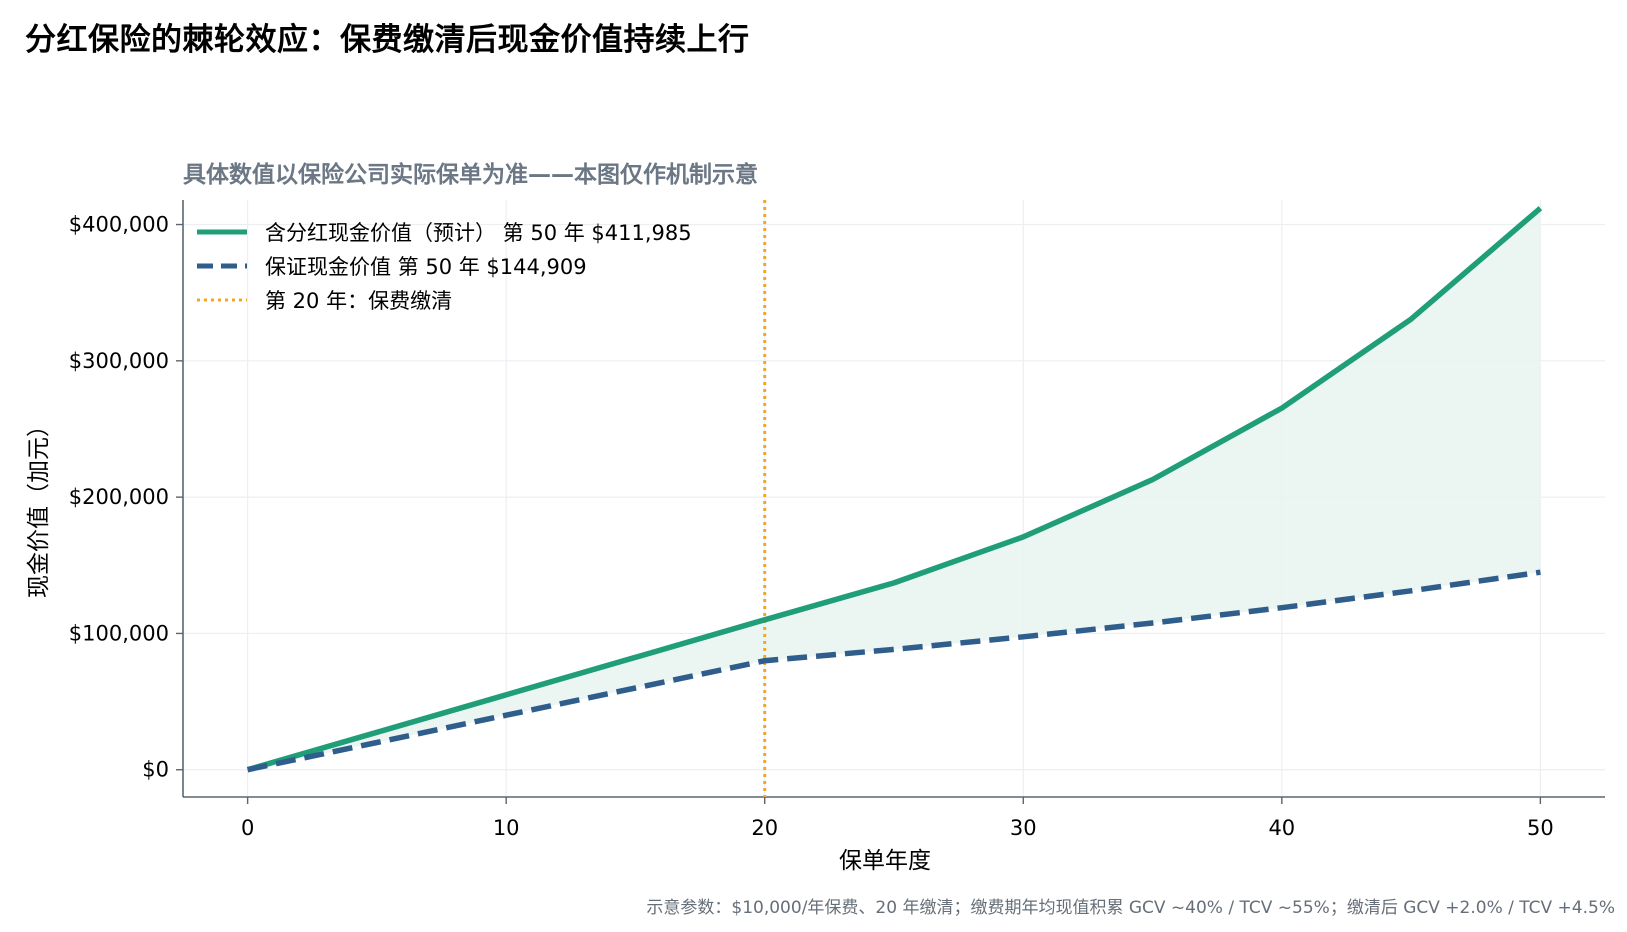 The height and width of the screenshot is (932, 1627). Describe the element at coordinates (358, 301) in the screenshot. I see `legend-label: 第 20 年：保费缴清` at that location.